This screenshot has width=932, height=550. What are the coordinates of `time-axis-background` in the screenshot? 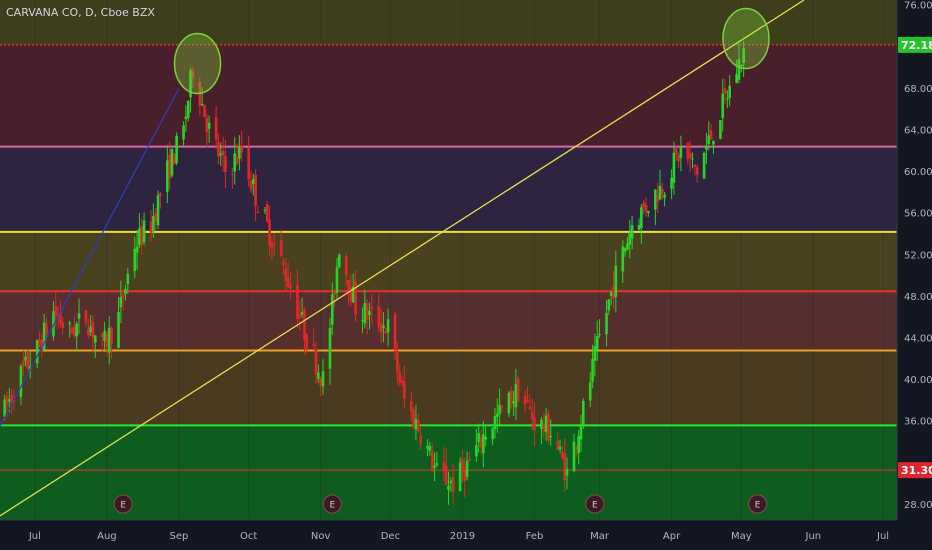 It's located at (466, 535).